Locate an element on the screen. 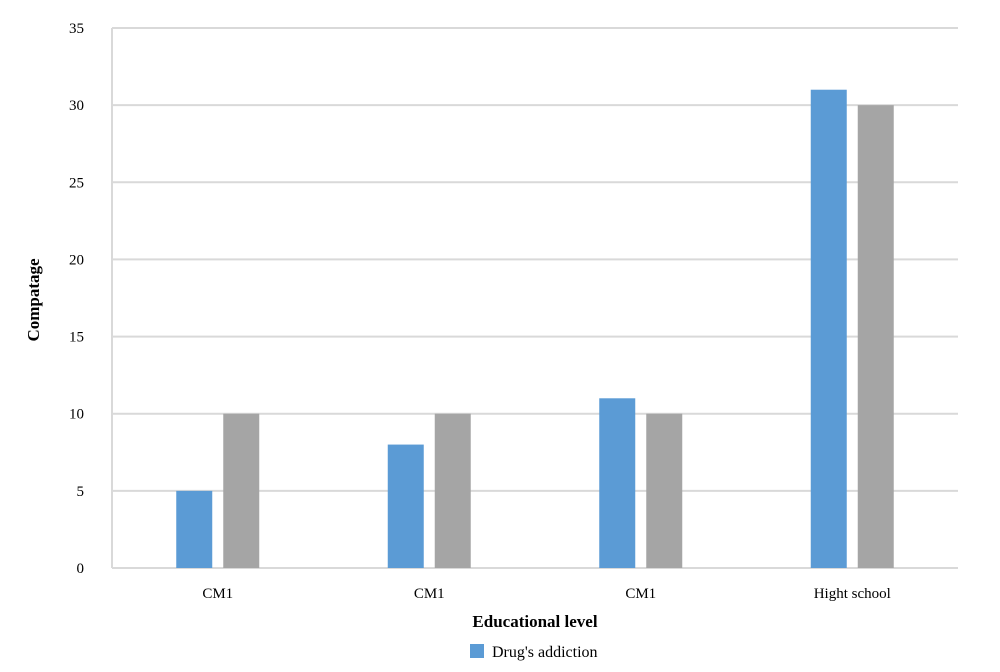  y-tick-label: 0 is located at coordinates (81, 569).